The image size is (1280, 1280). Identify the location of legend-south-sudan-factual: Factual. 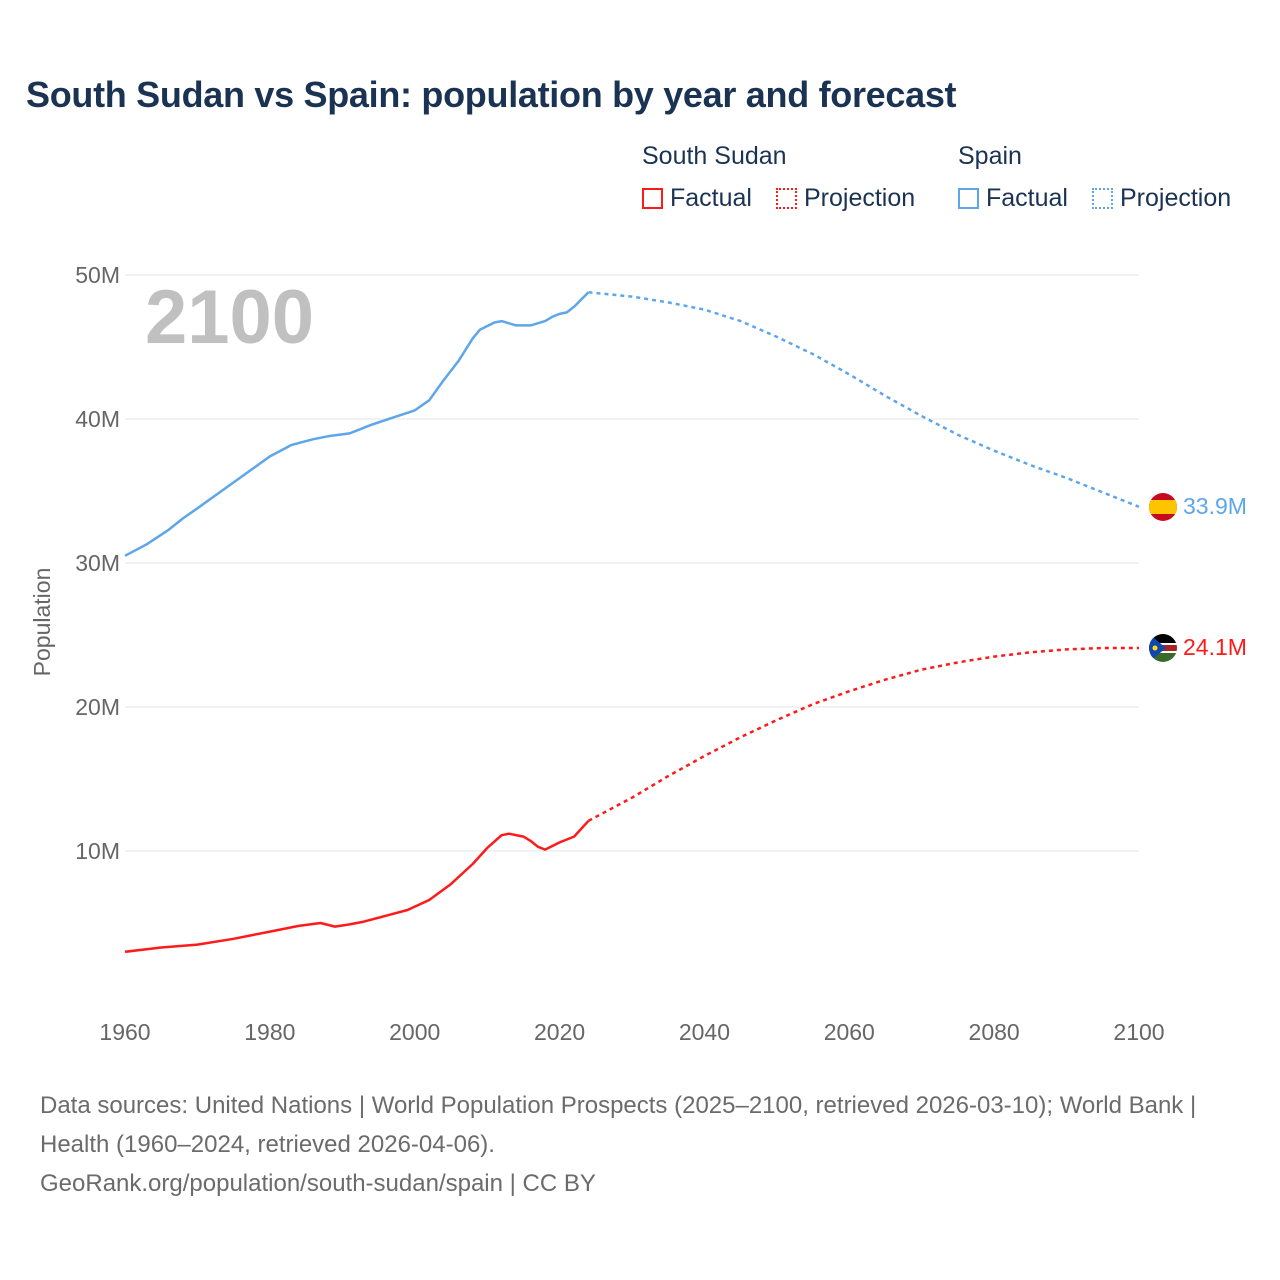
(697, 198).